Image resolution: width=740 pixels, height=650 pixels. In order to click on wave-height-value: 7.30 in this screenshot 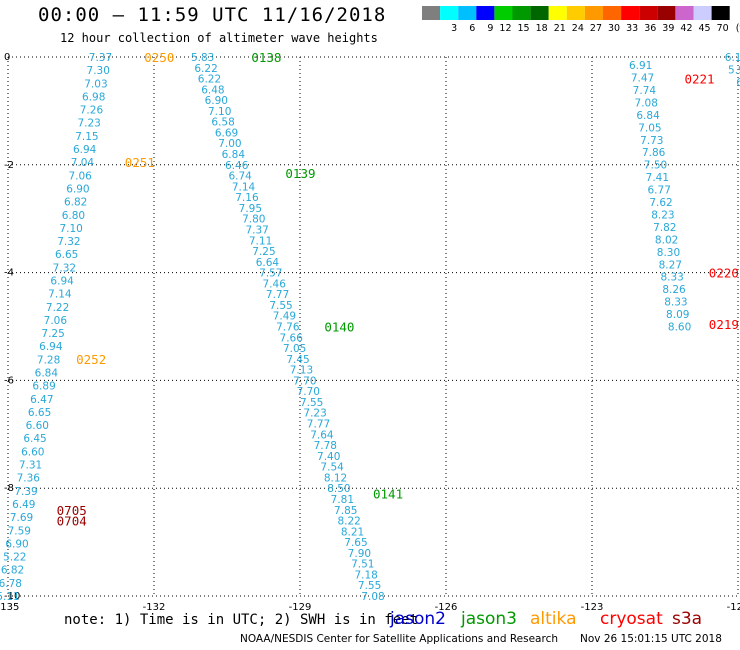, I will do `click(98, 71)`.